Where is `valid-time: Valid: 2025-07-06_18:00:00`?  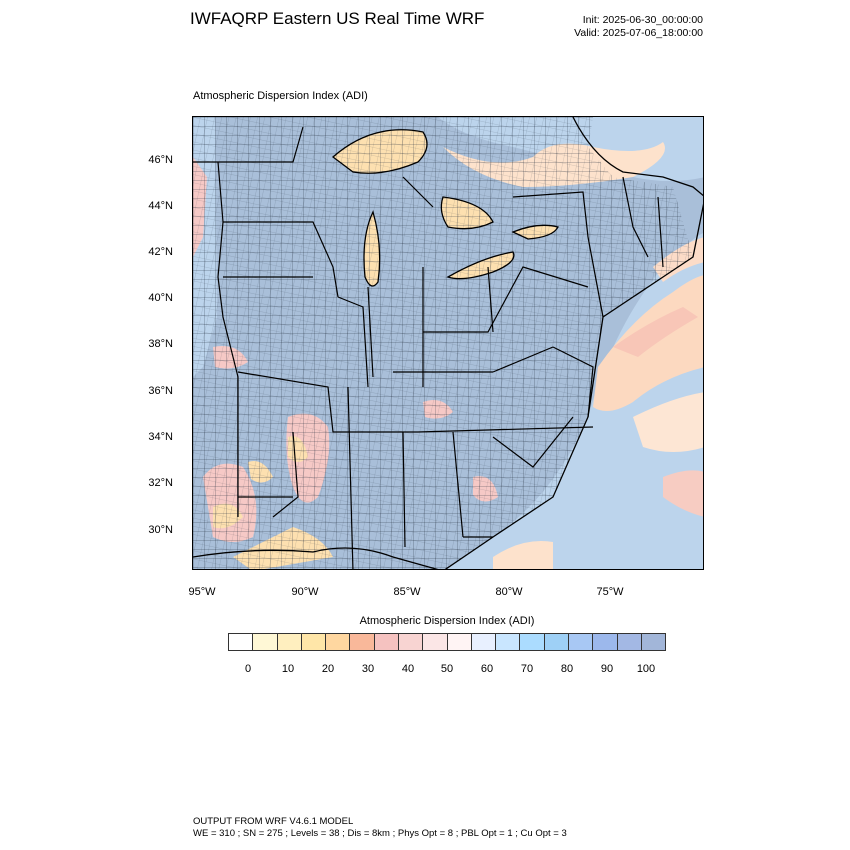 valid-time: Valid: 2025-07-06_18:00:00 is located at coordinates (638, 33).